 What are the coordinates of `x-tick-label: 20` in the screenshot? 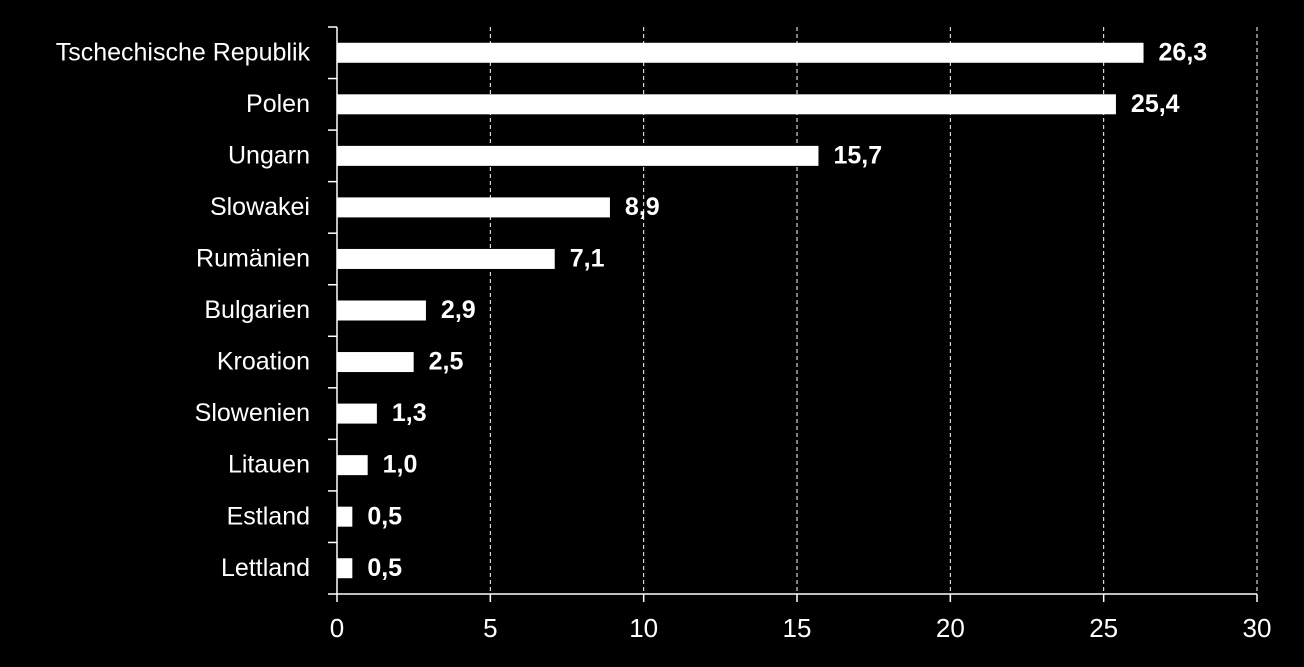 It's located at (950, 628).